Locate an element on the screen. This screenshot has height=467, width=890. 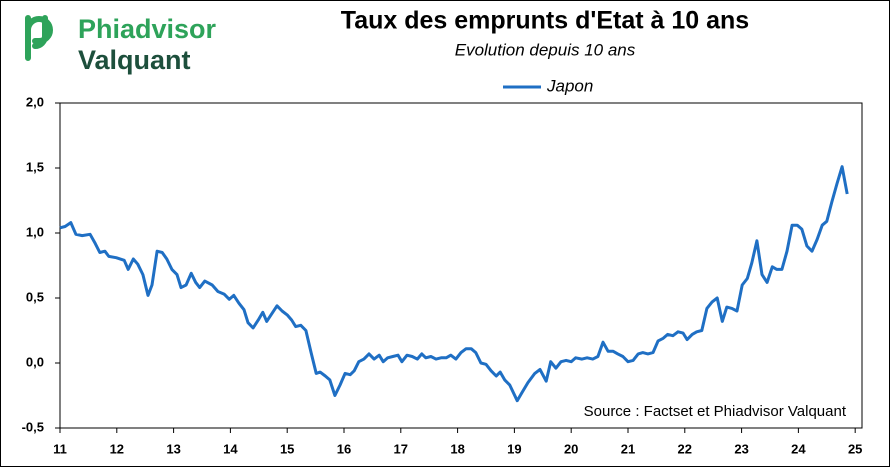
x-tick-label: 11 is located at coordinates (60, 448).